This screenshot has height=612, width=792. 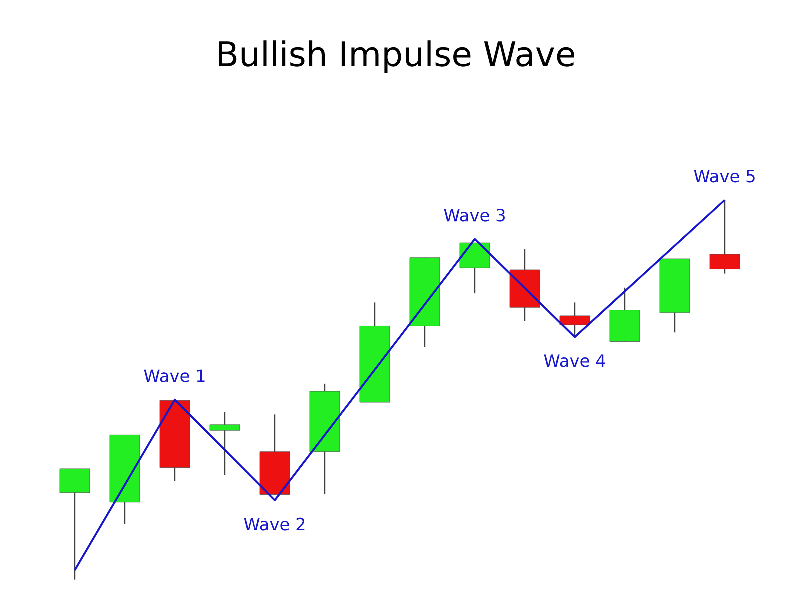 I want to click on chart-title: Bullish Impulse Wave, so click(x=396, y=57).